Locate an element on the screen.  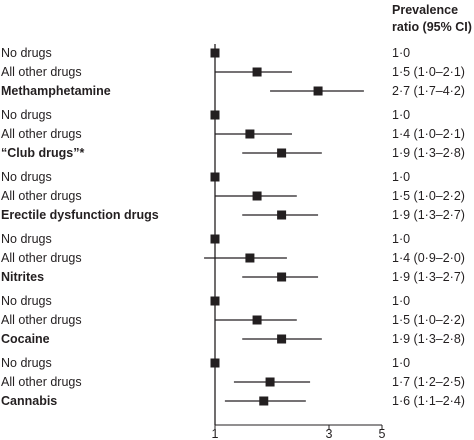
row-label: Cannabis is located at coordinates (29, 401).